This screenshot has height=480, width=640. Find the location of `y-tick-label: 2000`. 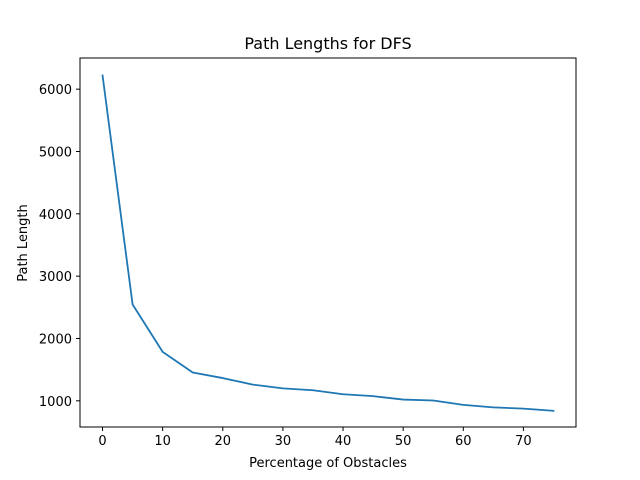

y-tick-label: 2000 is located at coordinates (55, 339).